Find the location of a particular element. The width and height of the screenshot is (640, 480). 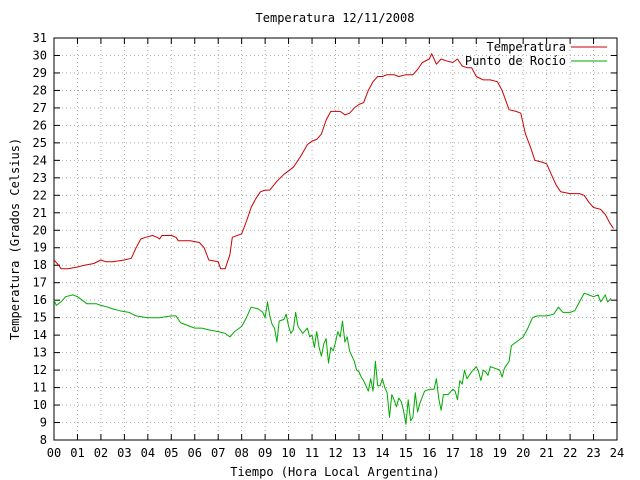

y-tick-label: 27 is located at coordinates (40, 108).